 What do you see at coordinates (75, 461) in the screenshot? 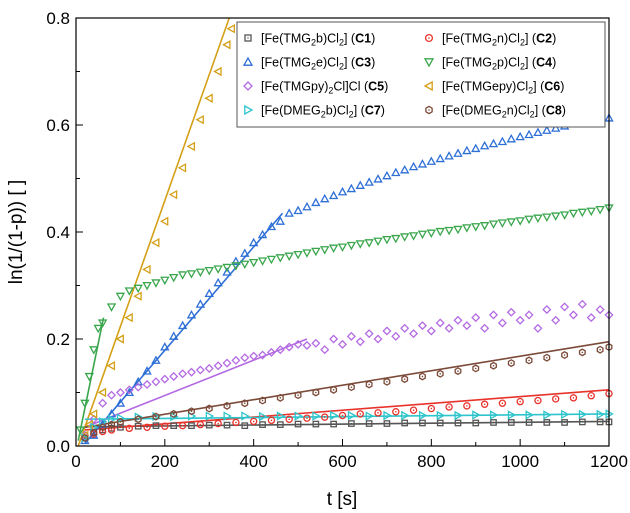
I see `x-tick-label: 0` at bounding box center [75, 461].